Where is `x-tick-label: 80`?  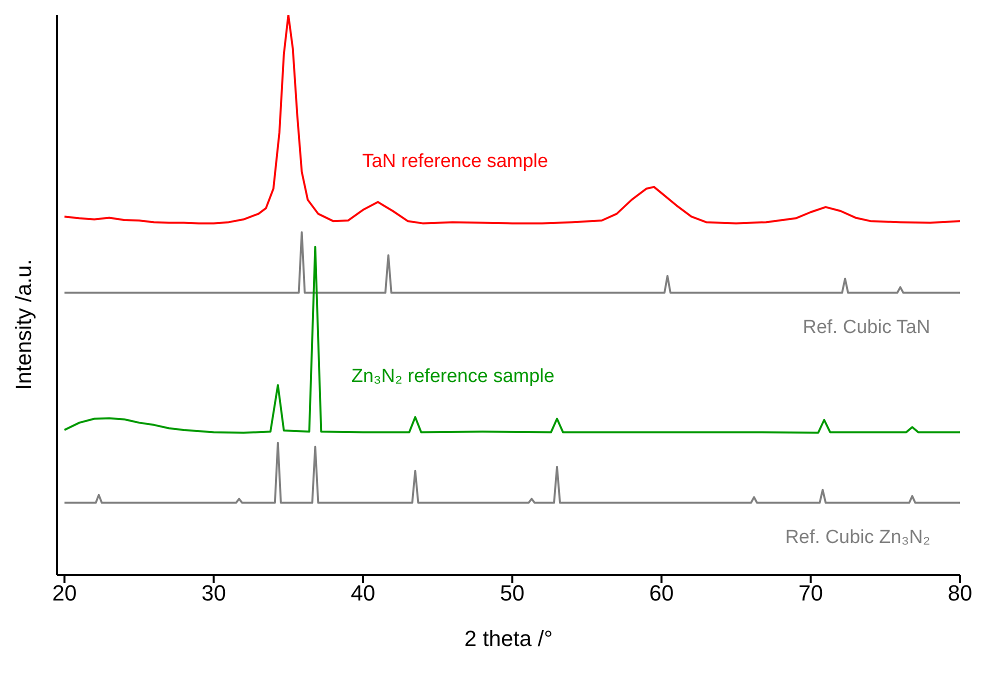
x-tick-label: 80 is located at coordinates (960, 593).